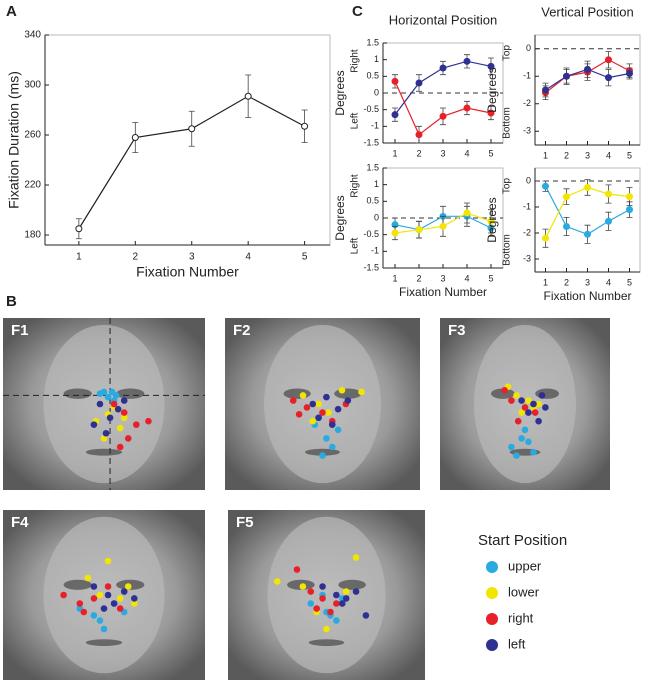  I want to click on panel-label: C, so click(357, 11).